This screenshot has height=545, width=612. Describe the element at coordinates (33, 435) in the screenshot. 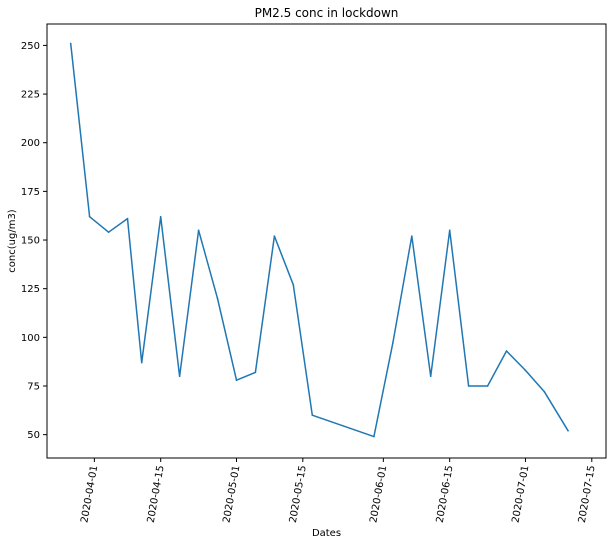

I see `y-tick-label: 50` at that location.